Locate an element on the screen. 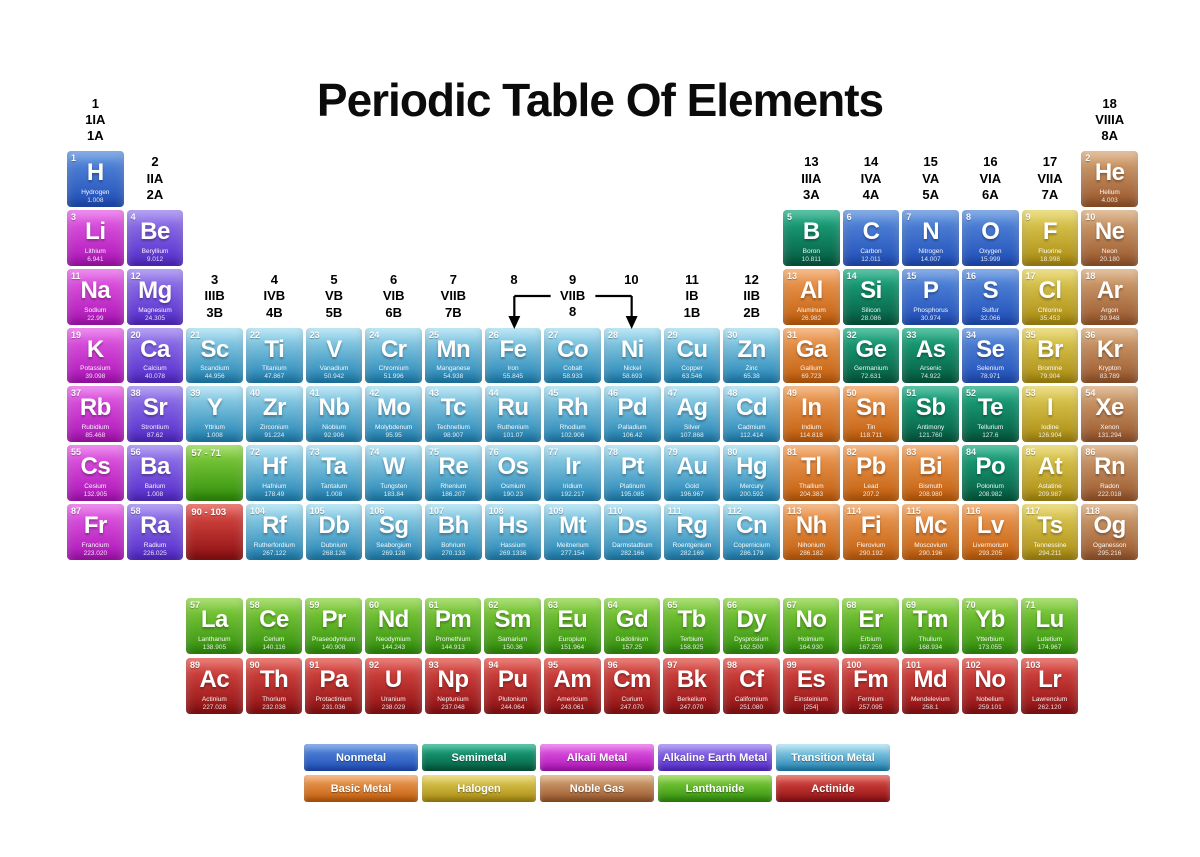 The width and height of the screenshot is (1200, 857). atomic-mass: 295.216 is located at coordinates (1109, 553).